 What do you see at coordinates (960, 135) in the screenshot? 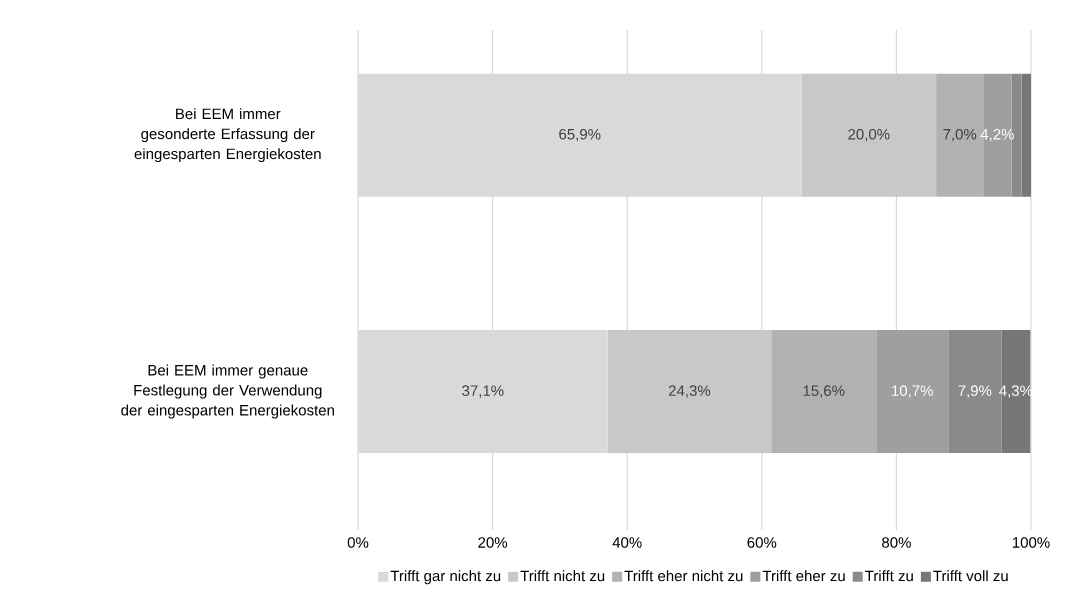
I see `data-label: 7,0%` at bounding box center [960, 135].